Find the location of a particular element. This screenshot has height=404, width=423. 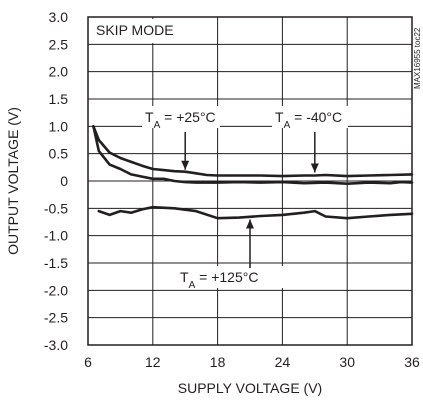

y-tick-label: 3.0 is located at coordinates (59, 17).